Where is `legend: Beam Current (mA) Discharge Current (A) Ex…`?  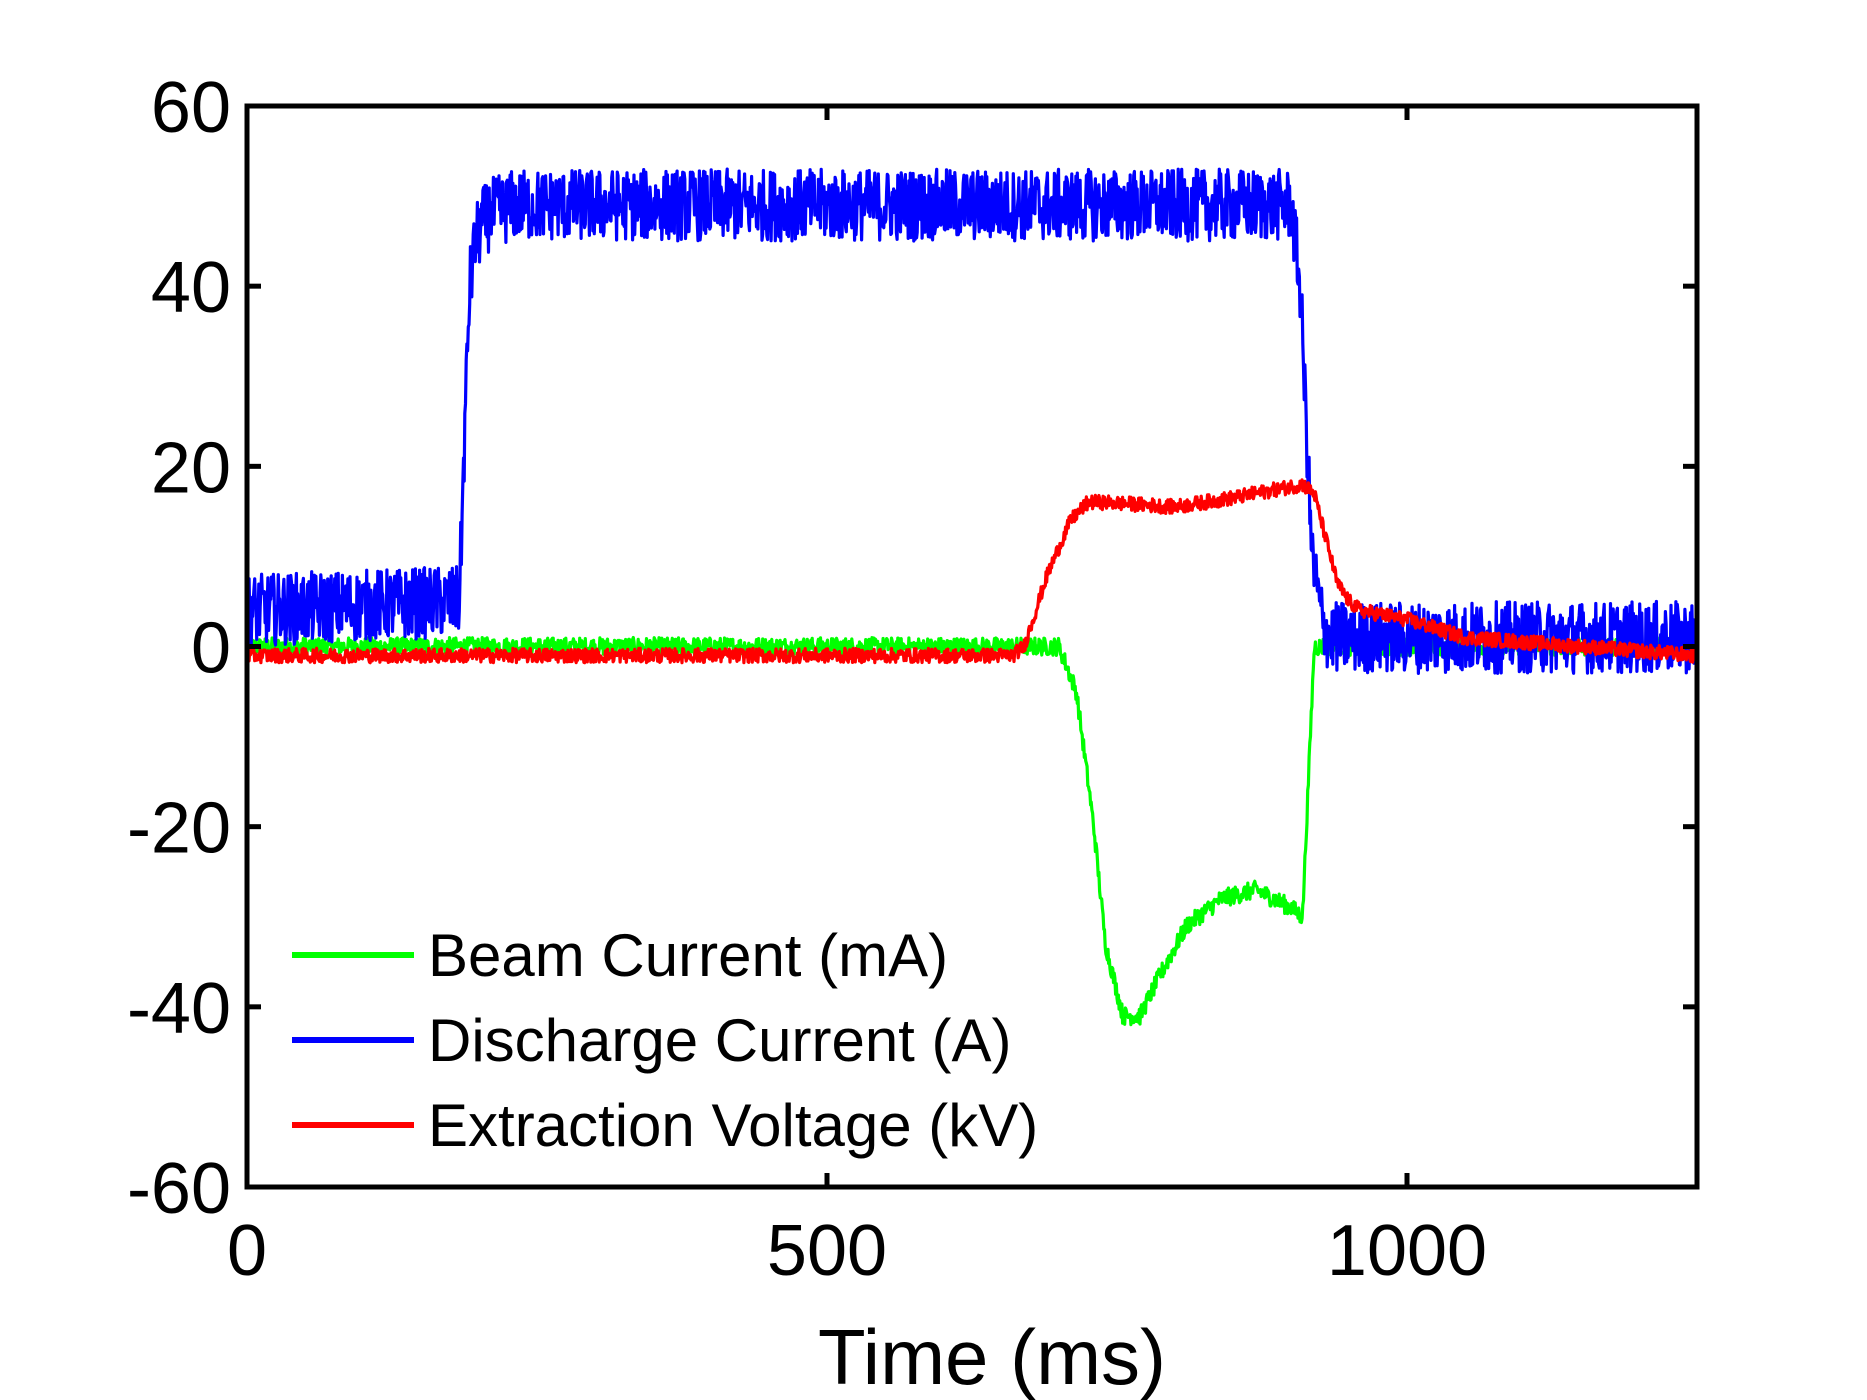
legend: Beam Current (mA) Discharge Current (A) Ex… is located at coordinates (665, 1040).